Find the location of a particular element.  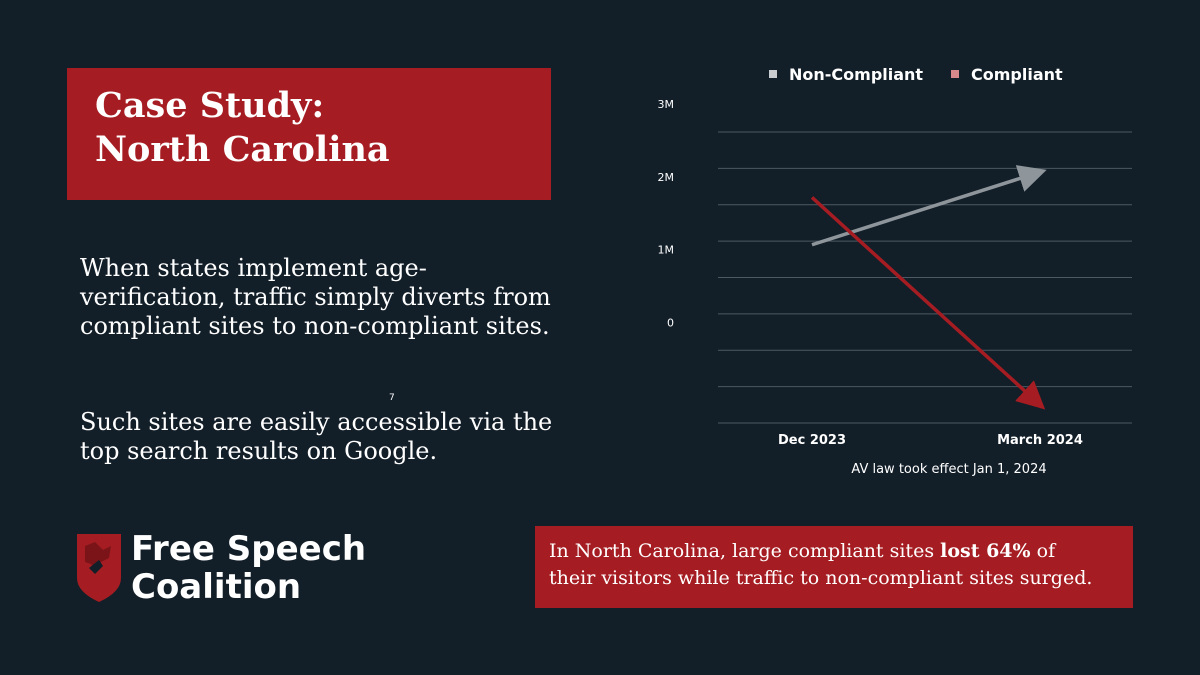

y-tick-label: 3M is located at coordinates (666, 104).